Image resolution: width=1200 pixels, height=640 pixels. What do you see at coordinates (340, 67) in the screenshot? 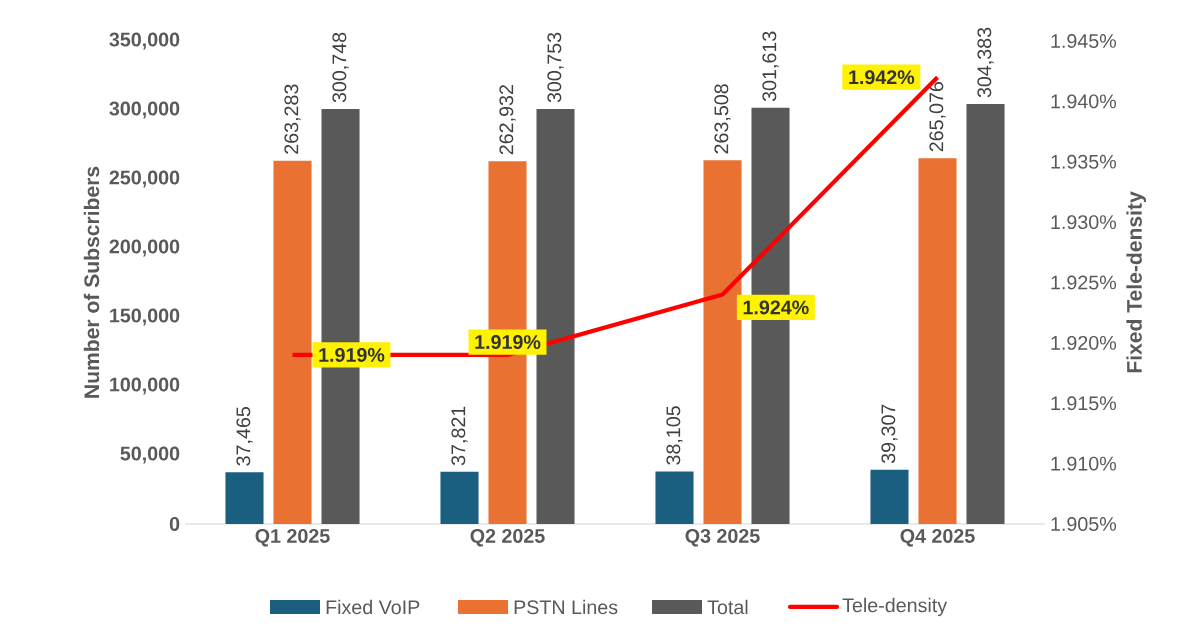
I see `data-label: 300,748` at bounding box center [340, 67].